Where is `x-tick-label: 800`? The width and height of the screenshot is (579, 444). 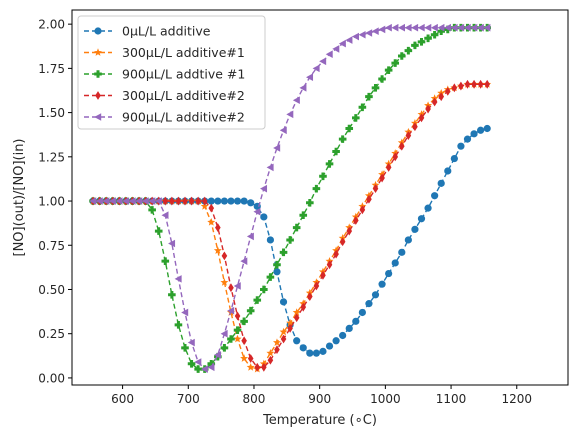
x-tick-label: 800 is located at coordinates (254, 399).